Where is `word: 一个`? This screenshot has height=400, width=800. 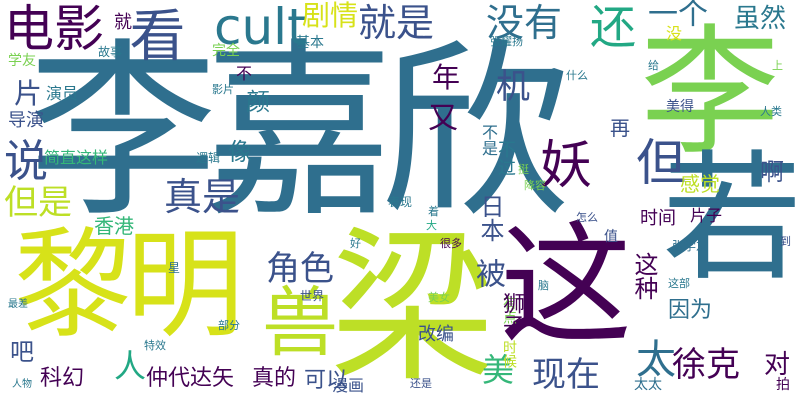
word: 一个 is located at coordinates (678, 16).